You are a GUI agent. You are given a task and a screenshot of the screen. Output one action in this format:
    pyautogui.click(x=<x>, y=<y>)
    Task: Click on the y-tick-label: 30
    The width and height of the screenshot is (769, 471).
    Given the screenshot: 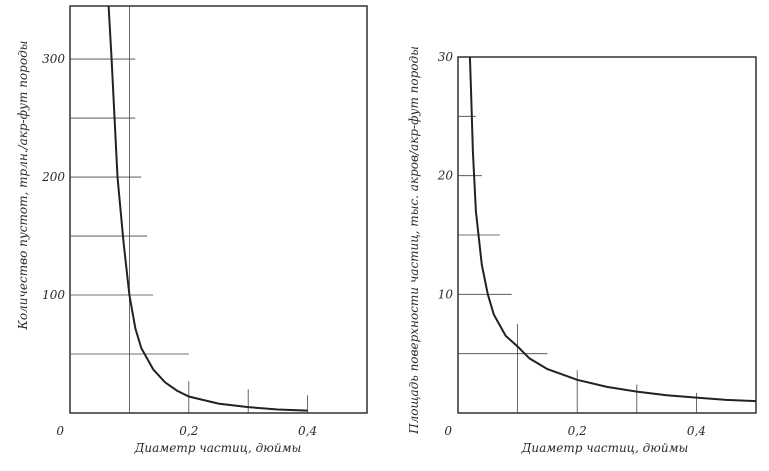 What is the action you would take?
    pyautogui.click(x=446, y=57)
    